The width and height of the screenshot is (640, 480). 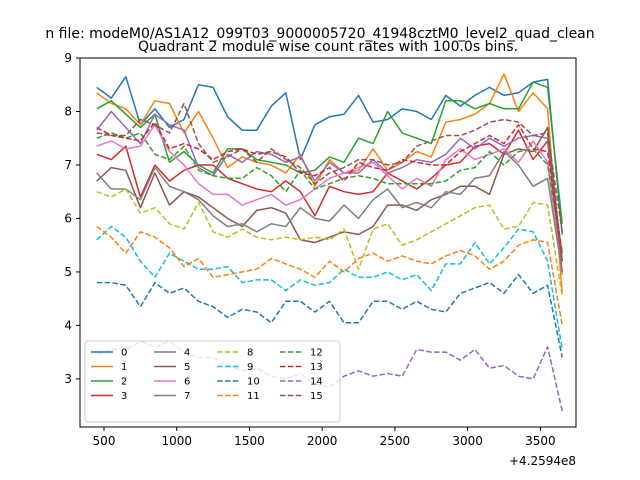 I want to click on legend-label: 10, so click(x=253, y=382).